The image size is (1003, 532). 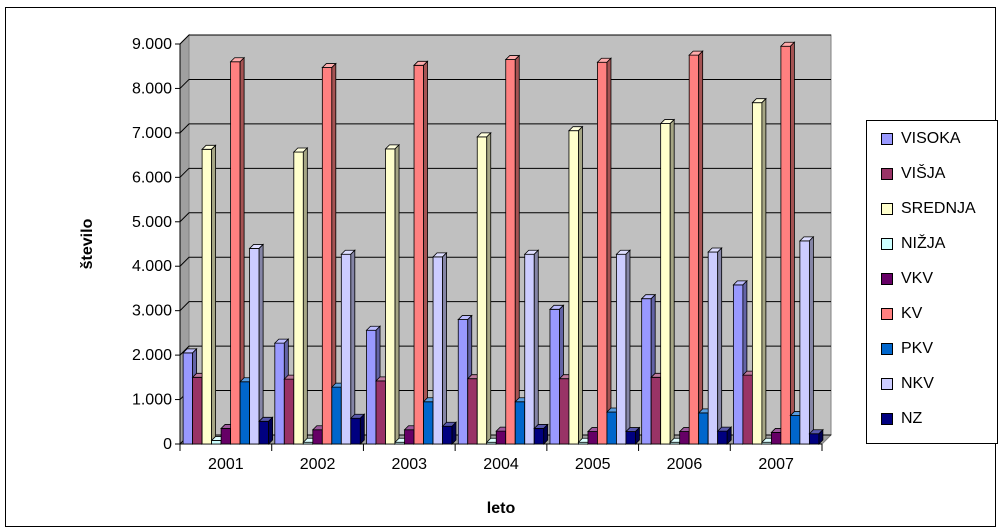 I want to click on y-tick-label: 0, so click(x=167, y=444).